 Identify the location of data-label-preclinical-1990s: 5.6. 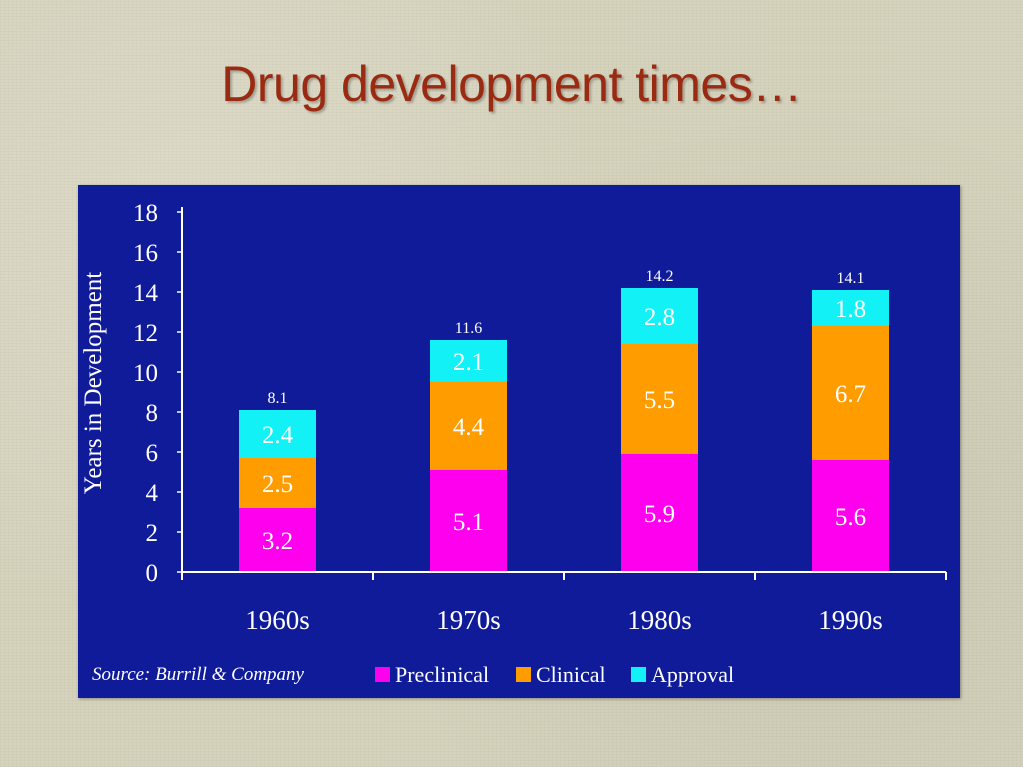
(850, 517).